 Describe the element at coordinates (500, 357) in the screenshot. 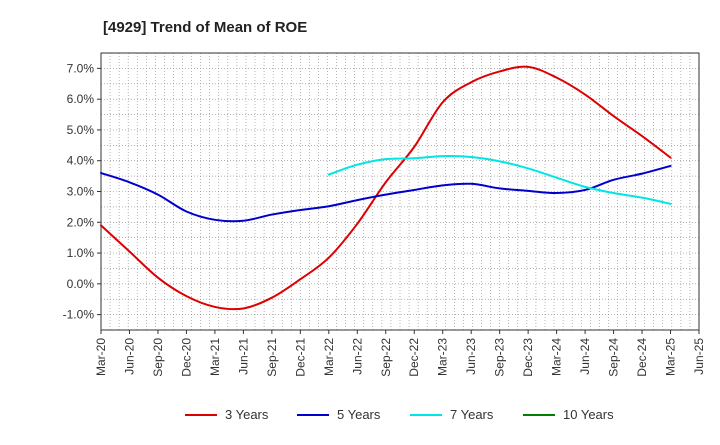

I see `x-tick-label: Sep-23` at that location.